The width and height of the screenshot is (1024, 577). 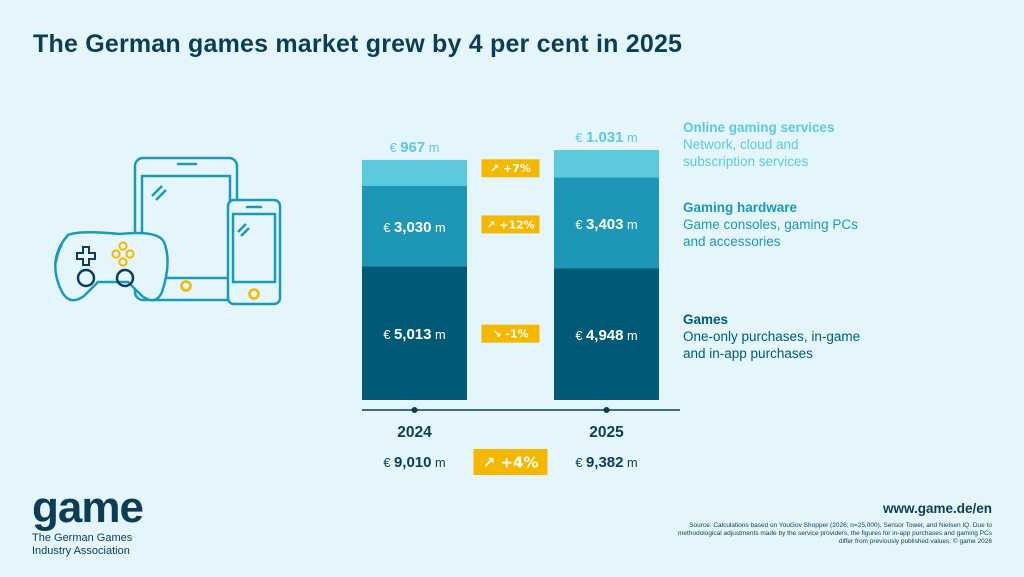 I want to click on devices-illustration, so click(x=168, y=231).